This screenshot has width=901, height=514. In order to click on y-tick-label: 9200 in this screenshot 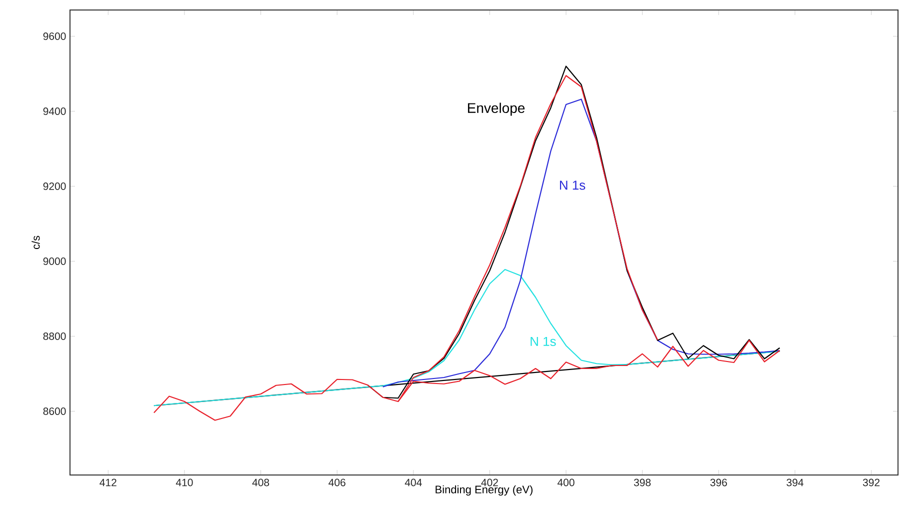, I will do `click(54, 186)`.